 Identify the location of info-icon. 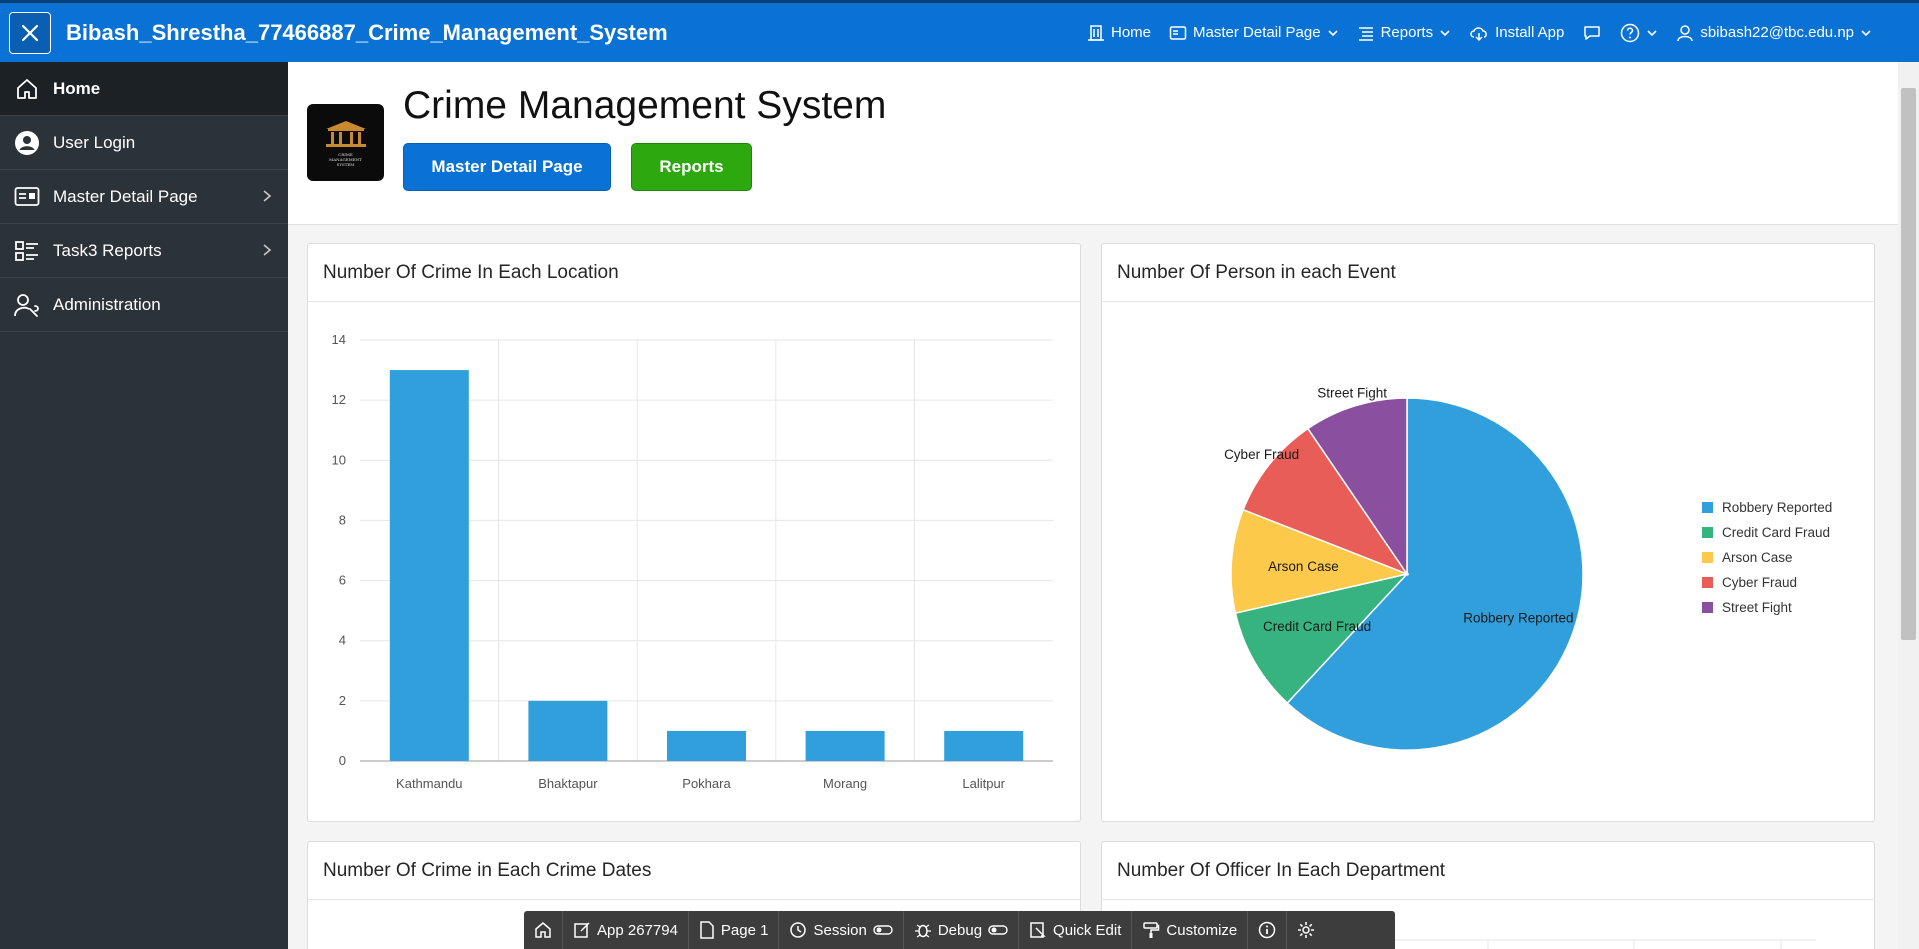
(1267, 930).